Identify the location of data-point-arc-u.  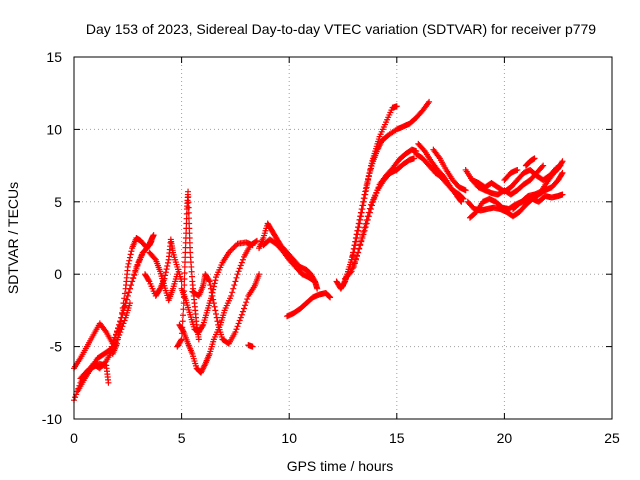
(460, 200).